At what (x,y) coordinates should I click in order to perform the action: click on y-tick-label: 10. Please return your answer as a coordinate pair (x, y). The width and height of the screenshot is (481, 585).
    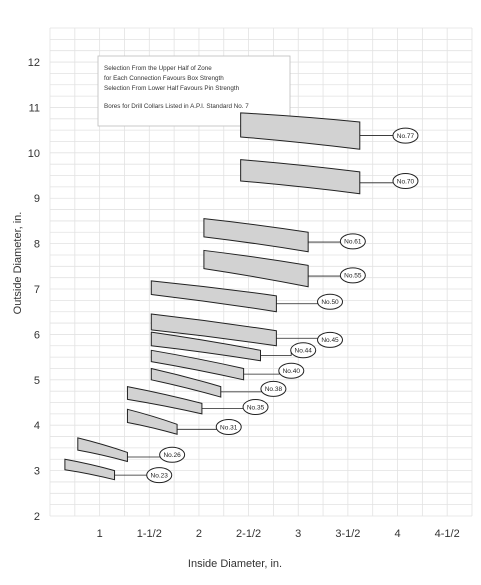
    Looking at the image, I should click on (34, 154).